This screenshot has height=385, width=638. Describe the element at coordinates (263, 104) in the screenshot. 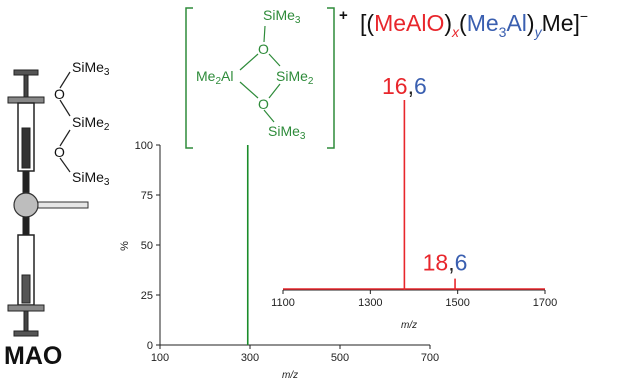

I see `cation-atom-5: O` at that location.